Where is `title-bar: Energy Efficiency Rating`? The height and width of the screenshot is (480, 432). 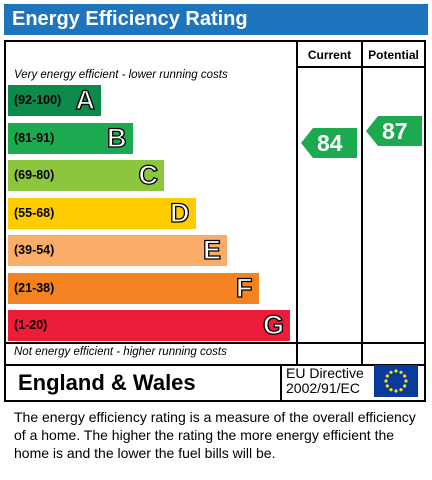 title-bar: Energy Efficiency Rating is located at coordinates (216, 19).